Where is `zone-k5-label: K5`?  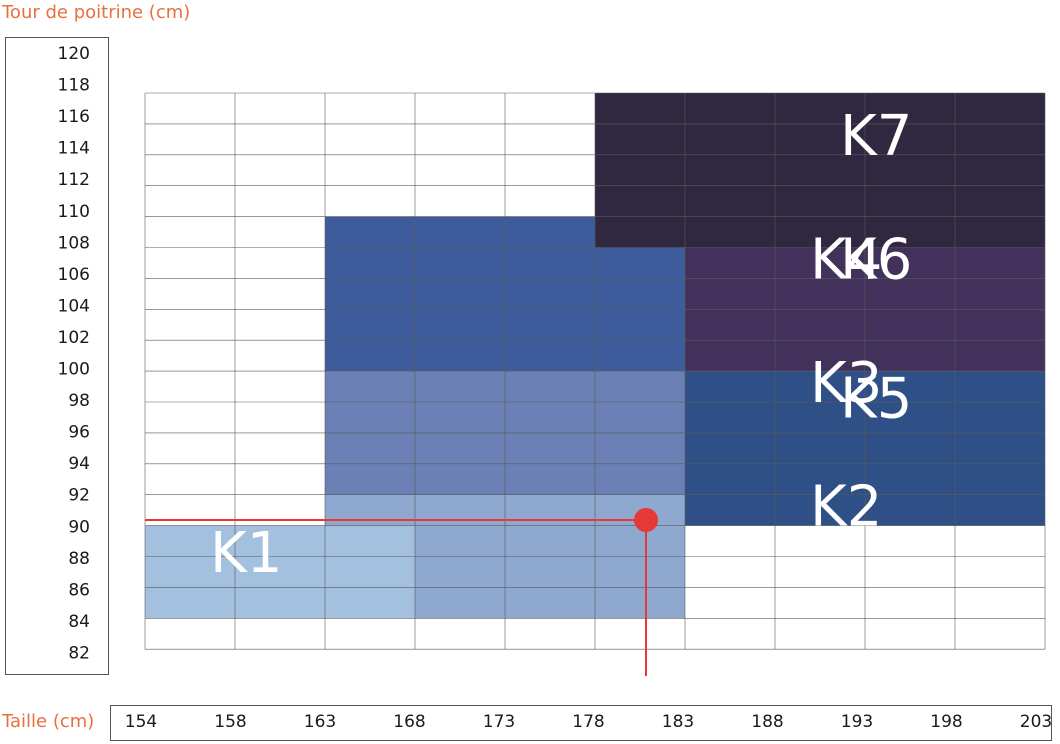 zone-k5-label: K5 is located at coordinates (876, 398).